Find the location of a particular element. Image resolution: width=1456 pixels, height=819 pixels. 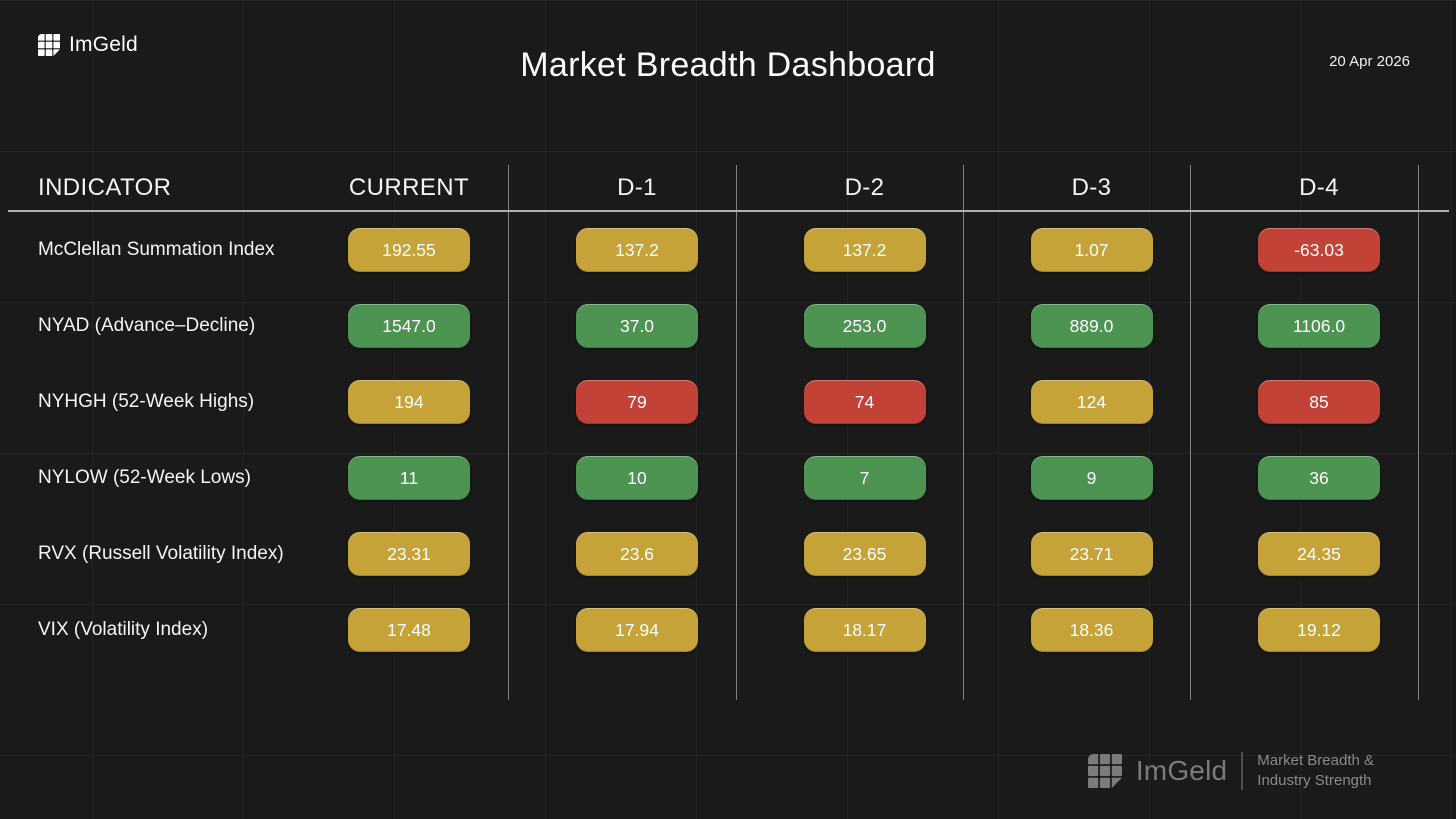

value-pill-good: 36 is located at coordinates (1319, 478).